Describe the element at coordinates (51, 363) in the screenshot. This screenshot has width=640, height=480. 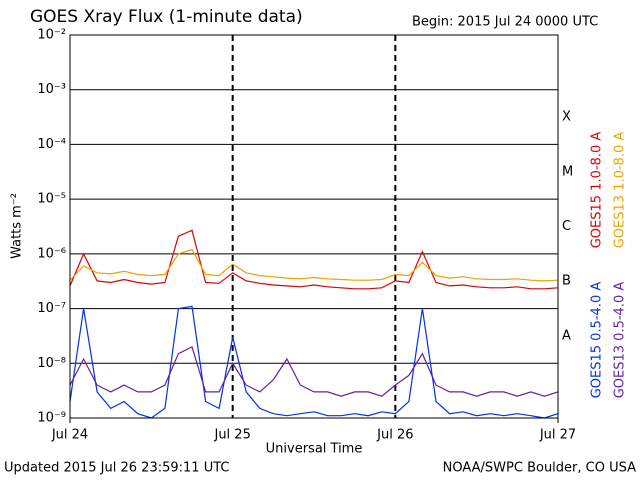
I see `y-tick-label: 10⁻⁸` at that location.